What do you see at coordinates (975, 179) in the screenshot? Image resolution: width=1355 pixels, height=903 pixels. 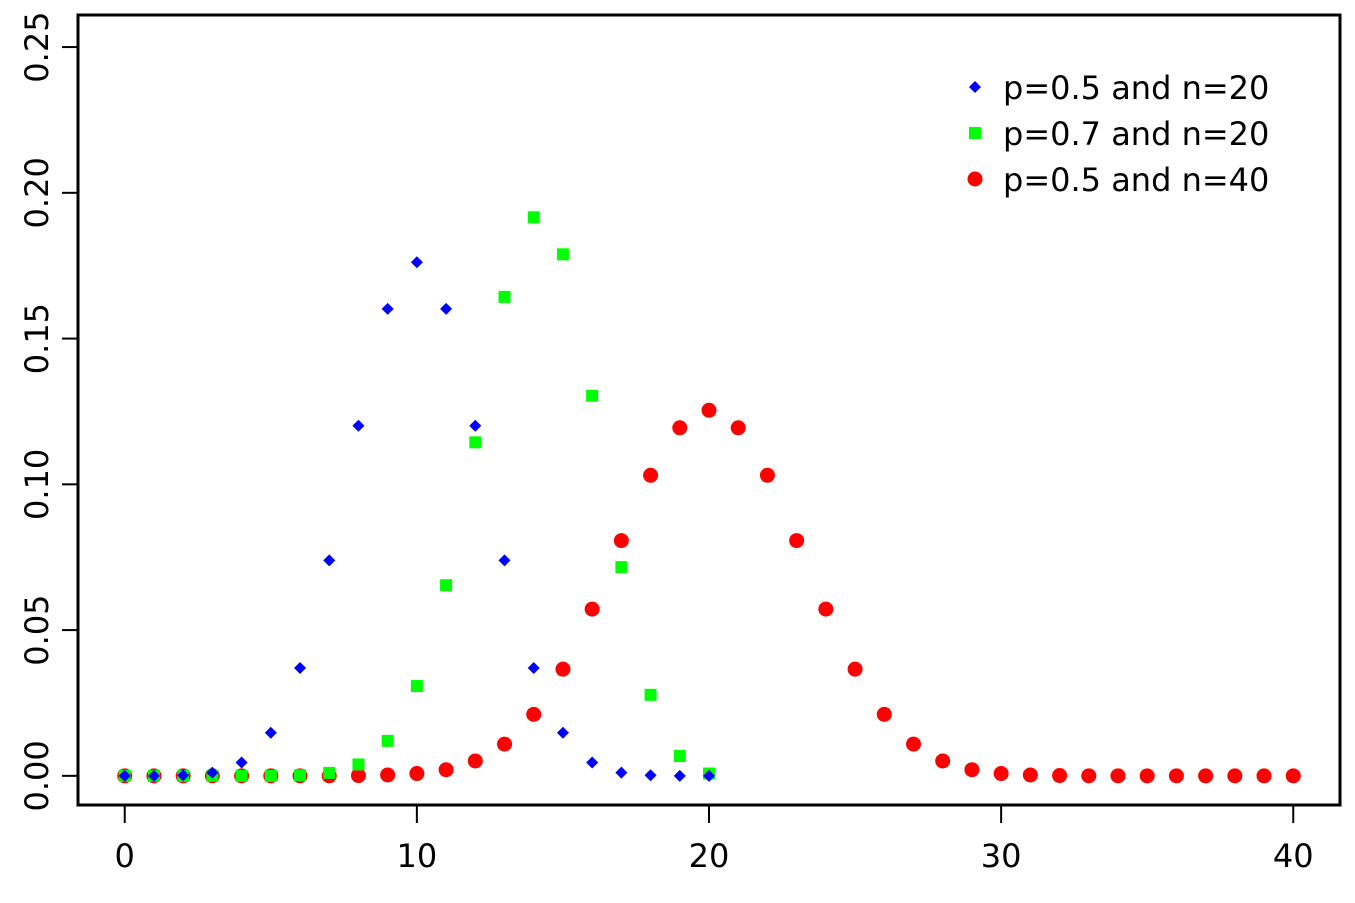 I see `legend-marker-circle` at bounding box center [975, 179].